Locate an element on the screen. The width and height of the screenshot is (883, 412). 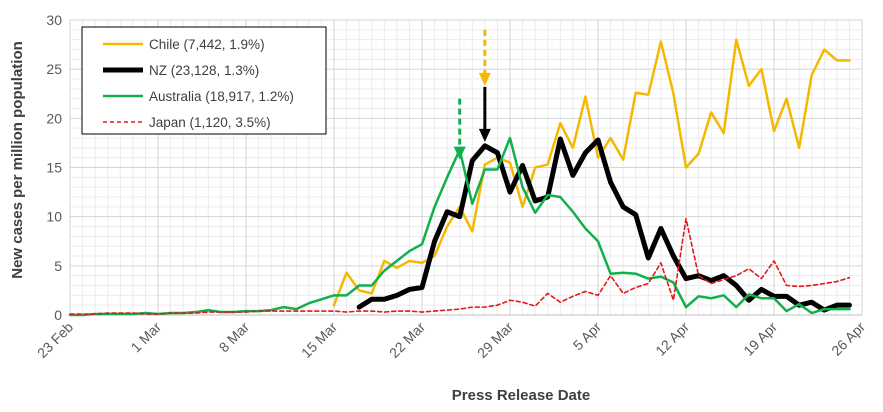
x-tick-label: 19 Apr is located at coordinates (760, 339).